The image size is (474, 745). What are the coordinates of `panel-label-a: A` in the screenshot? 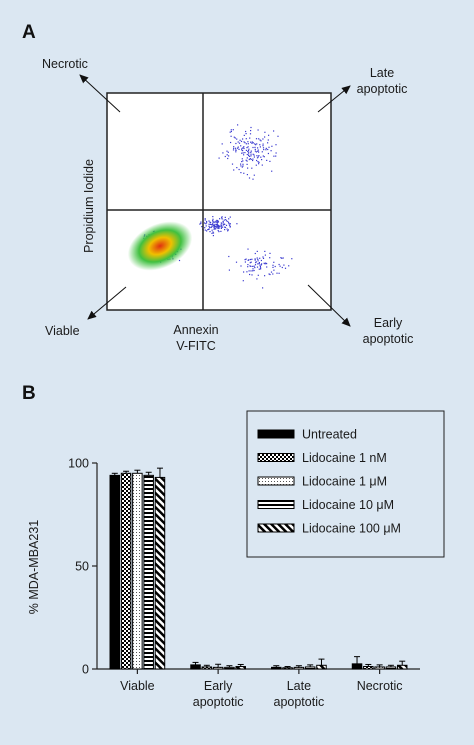 It's located at (29, 32).